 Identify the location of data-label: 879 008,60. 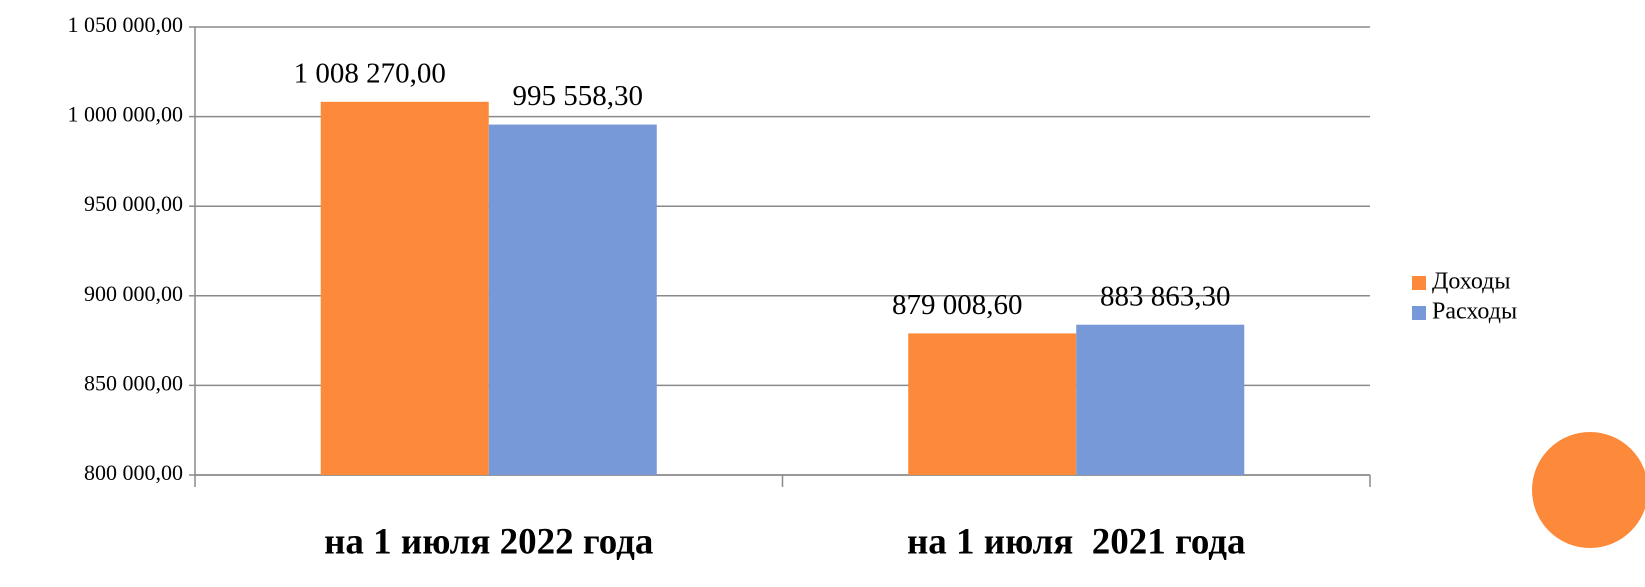
(957, 305).